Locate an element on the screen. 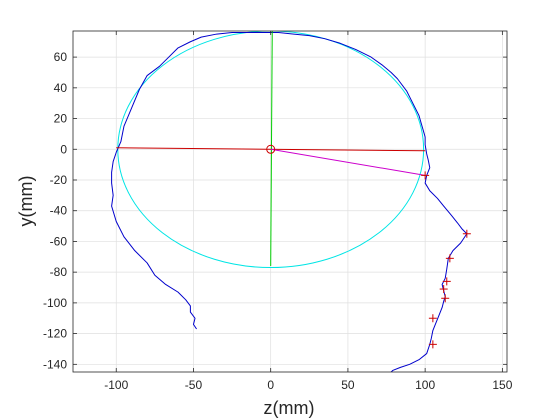 This screenshot has height=420, width=560. x-tick-label: 50 is located at coordinates (348, 385).